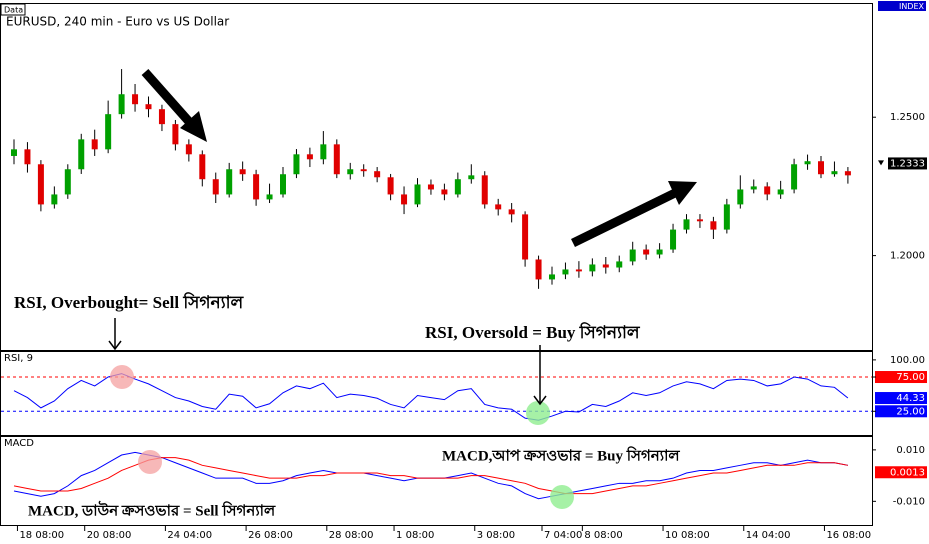 The image size is (929, 544). I want to click on down-arrow, so click(168, 98).